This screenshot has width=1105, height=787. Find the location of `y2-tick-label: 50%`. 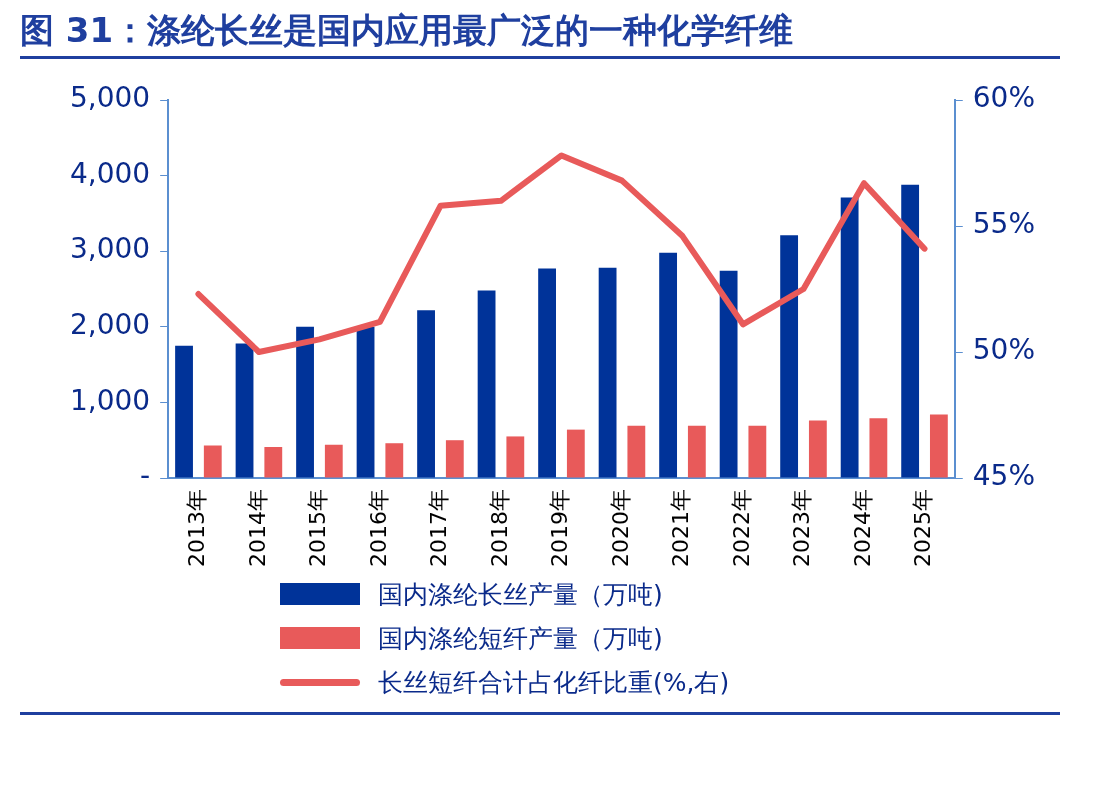

y2-tick-label: 50% is located at coordinates (1003, 350).